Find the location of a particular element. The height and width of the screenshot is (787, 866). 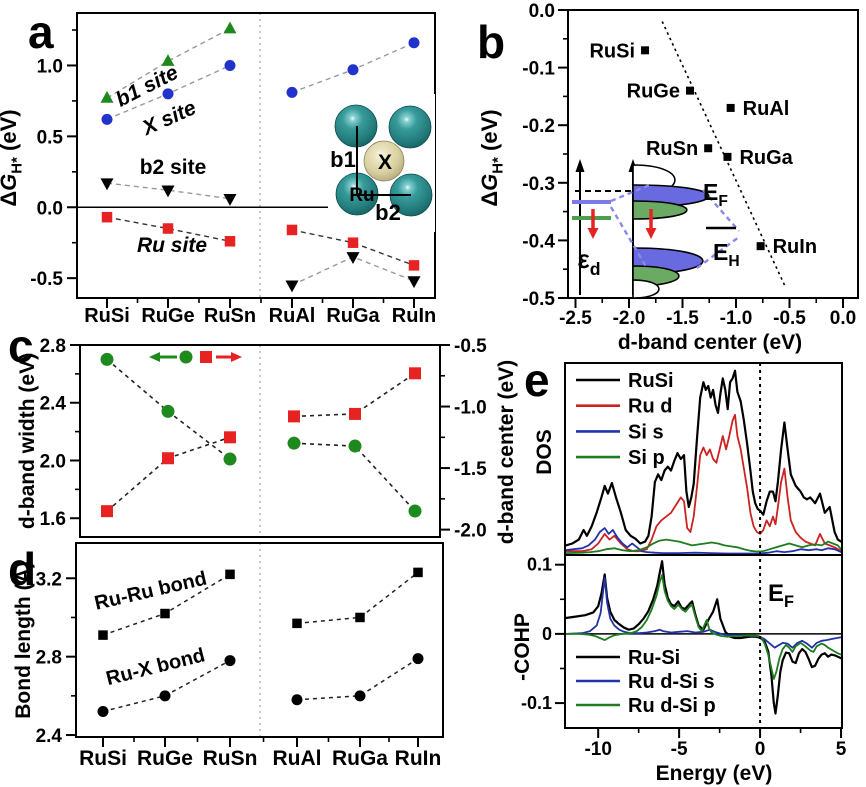

point-X-site-RuAl is located at coordinates (292, 92).